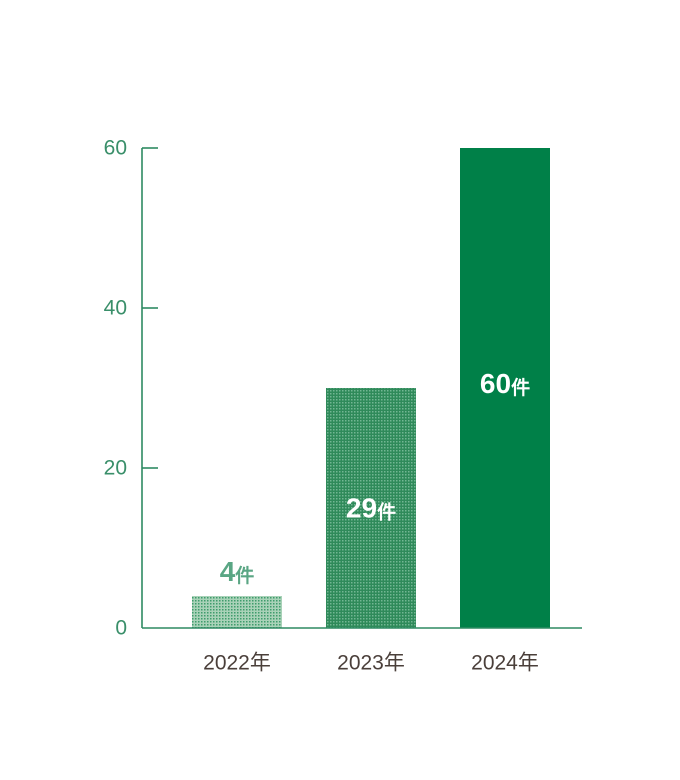 This screenshot has width=680, height=780. I want to click on bar-2023年, so click(371, 508).